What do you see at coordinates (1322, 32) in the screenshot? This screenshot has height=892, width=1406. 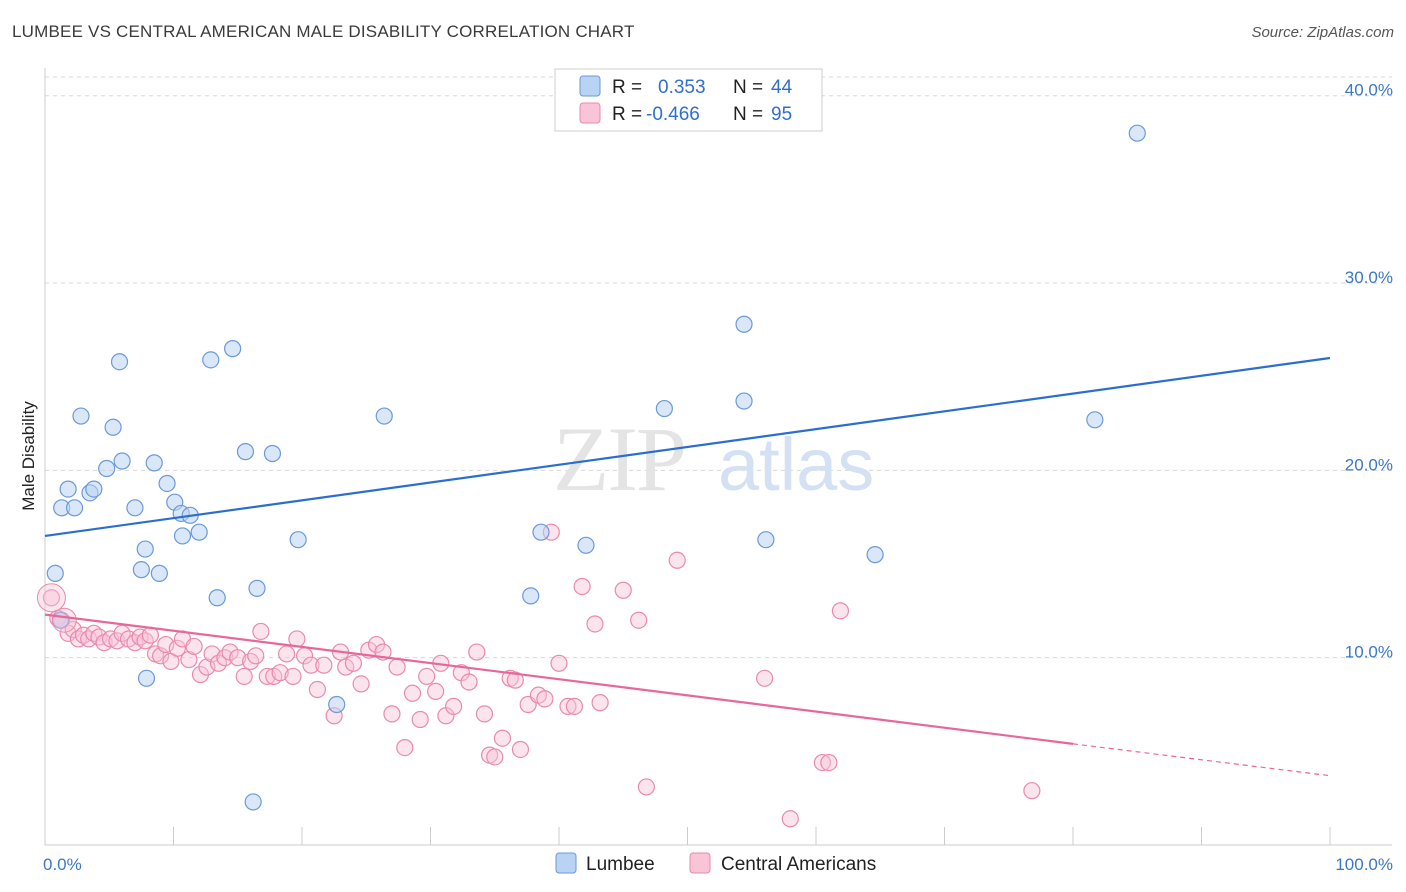 I see `chart-source: Source: ZipAtlas.com` at bounding box center [1322, 32].